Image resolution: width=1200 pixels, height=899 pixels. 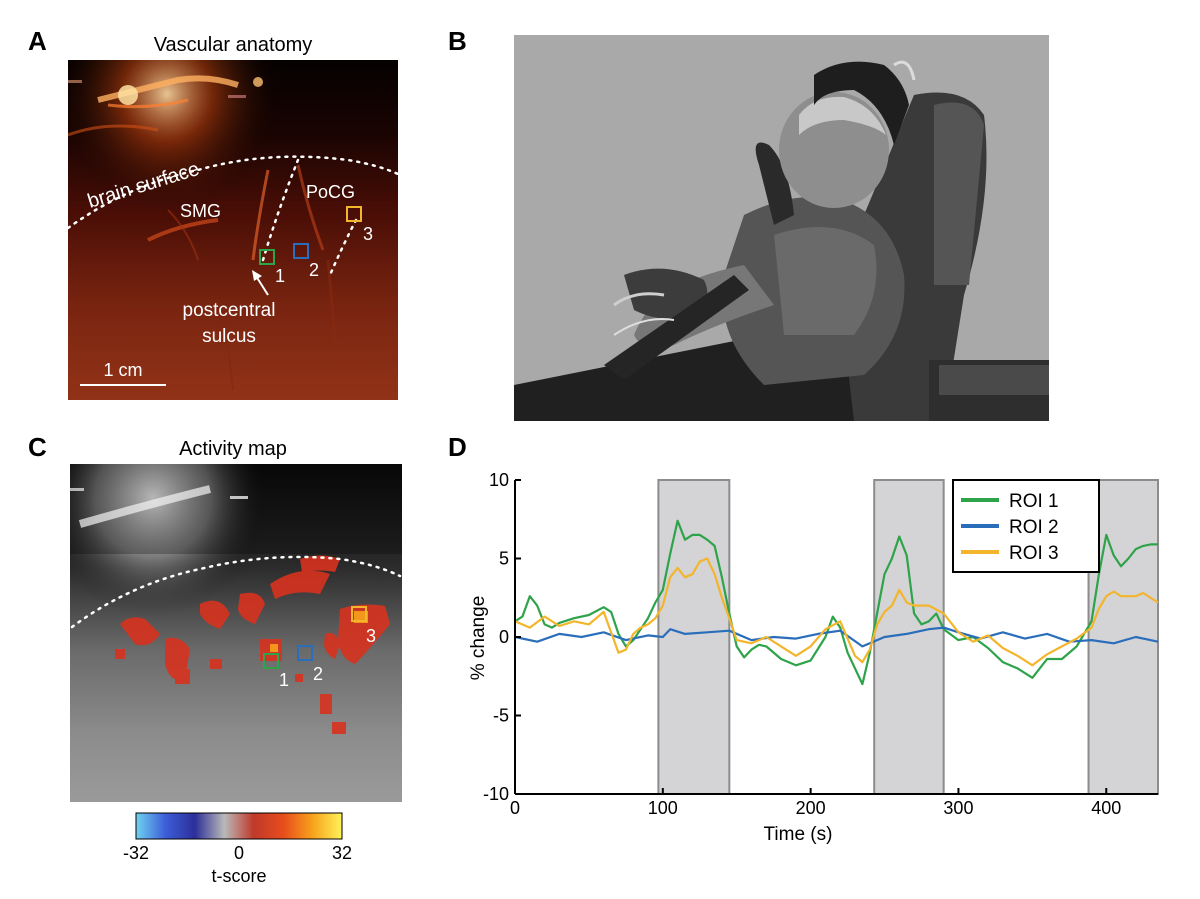 I want to click on colorbar-axis-label: t-score, so click(x=238, y=876).